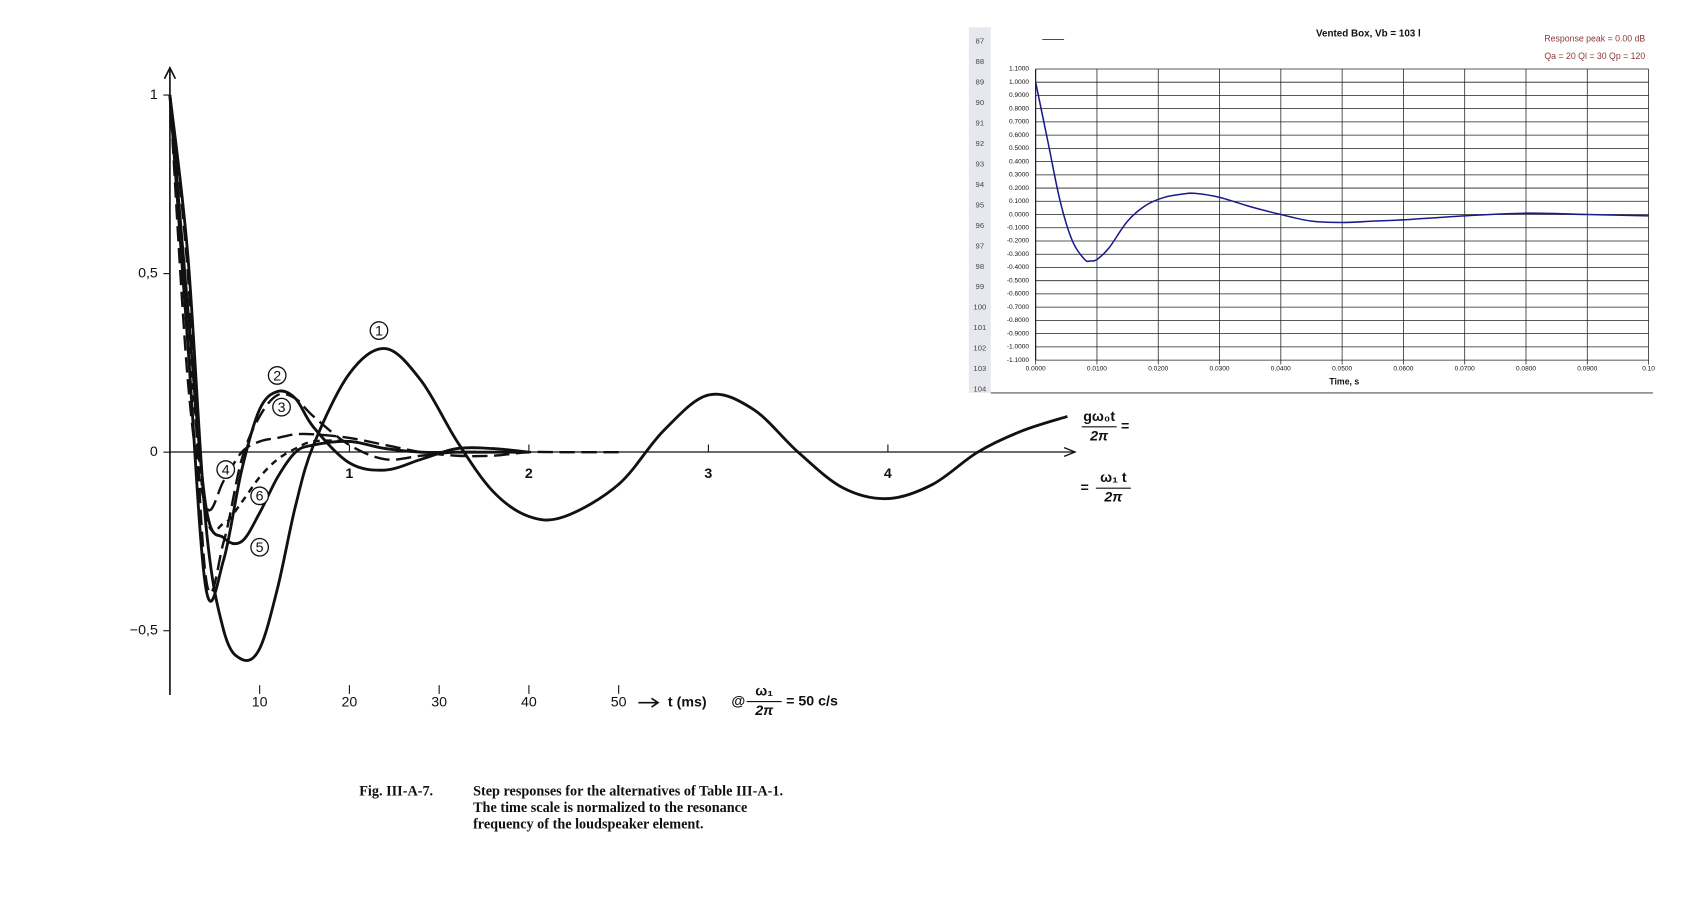  Describe the element at coordinates (1019, 175) in the screenshot. I see `y-tick-label: 0.3000` at that location.